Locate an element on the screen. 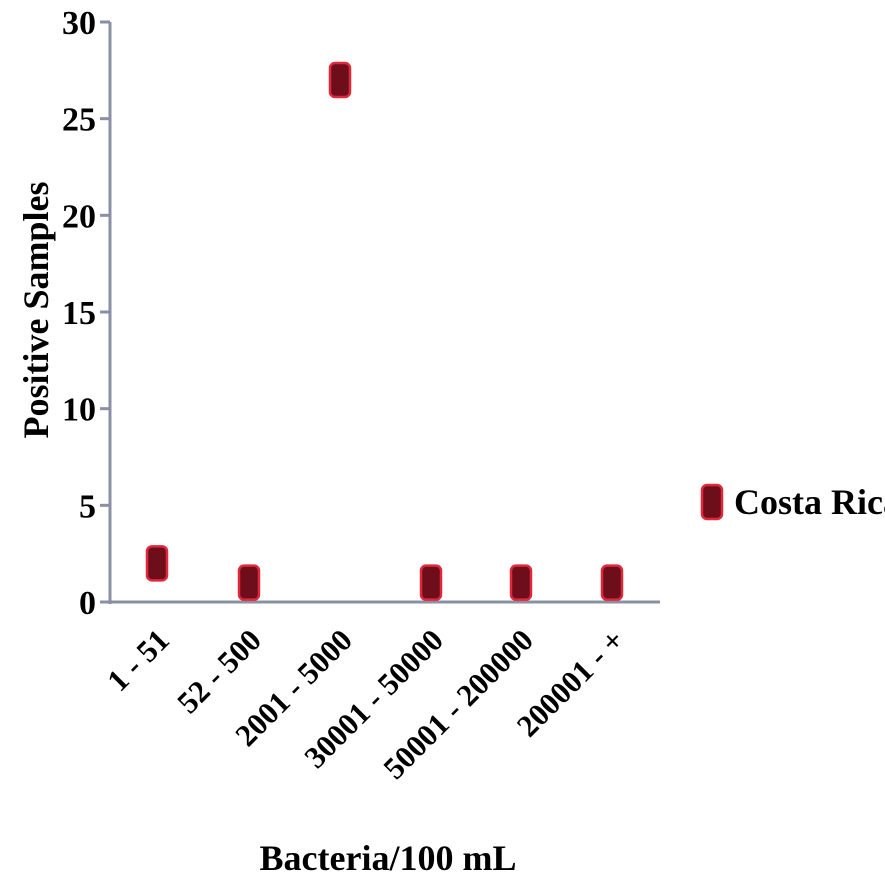 The image size is (885, 886). legend-label-costa-rica: Costa Rica is located at coordinates (809, 502).